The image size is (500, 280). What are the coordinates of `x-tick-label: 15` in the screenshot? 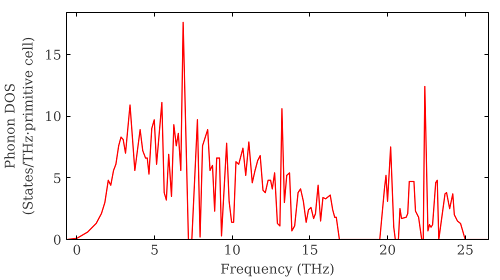 It's located at (309, 251).